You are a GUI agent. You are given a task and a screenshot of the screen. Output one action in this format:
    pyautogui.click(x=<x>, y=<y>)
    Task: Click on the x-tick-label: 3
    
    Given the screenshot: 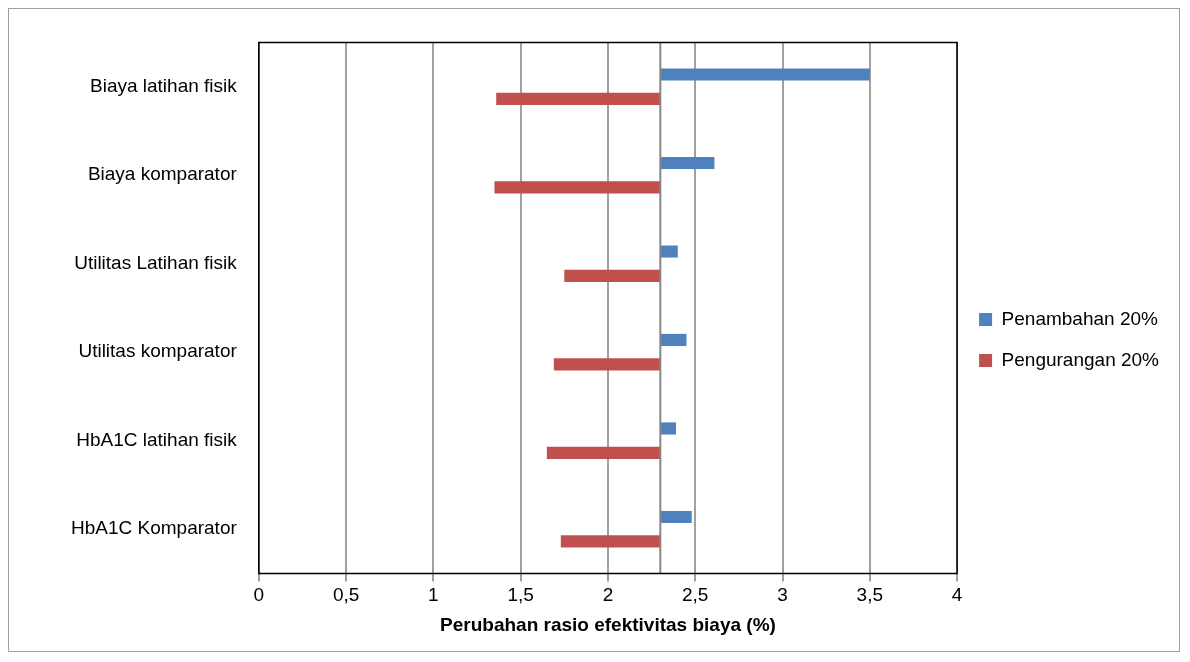 What is the action you would take?
    pyautogui.click(x=782, y=595)
    